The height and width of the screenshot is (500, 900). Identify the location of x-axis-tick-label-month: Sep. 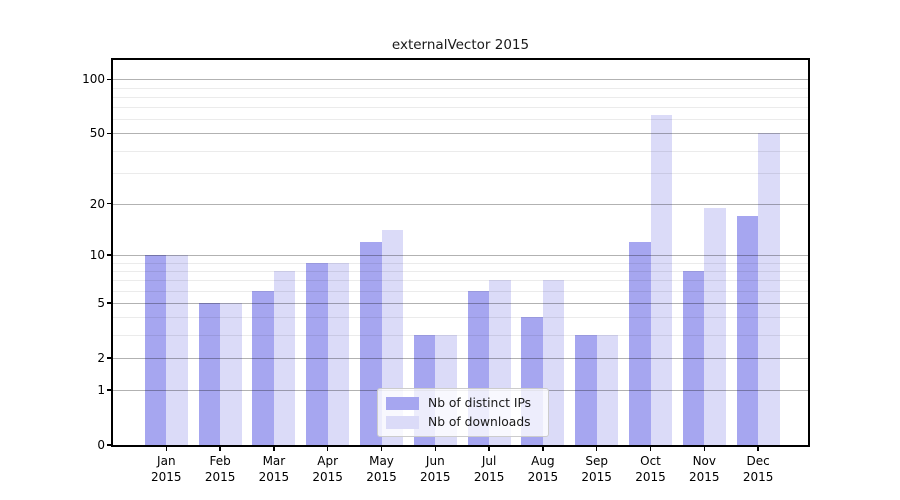
(596, 461).